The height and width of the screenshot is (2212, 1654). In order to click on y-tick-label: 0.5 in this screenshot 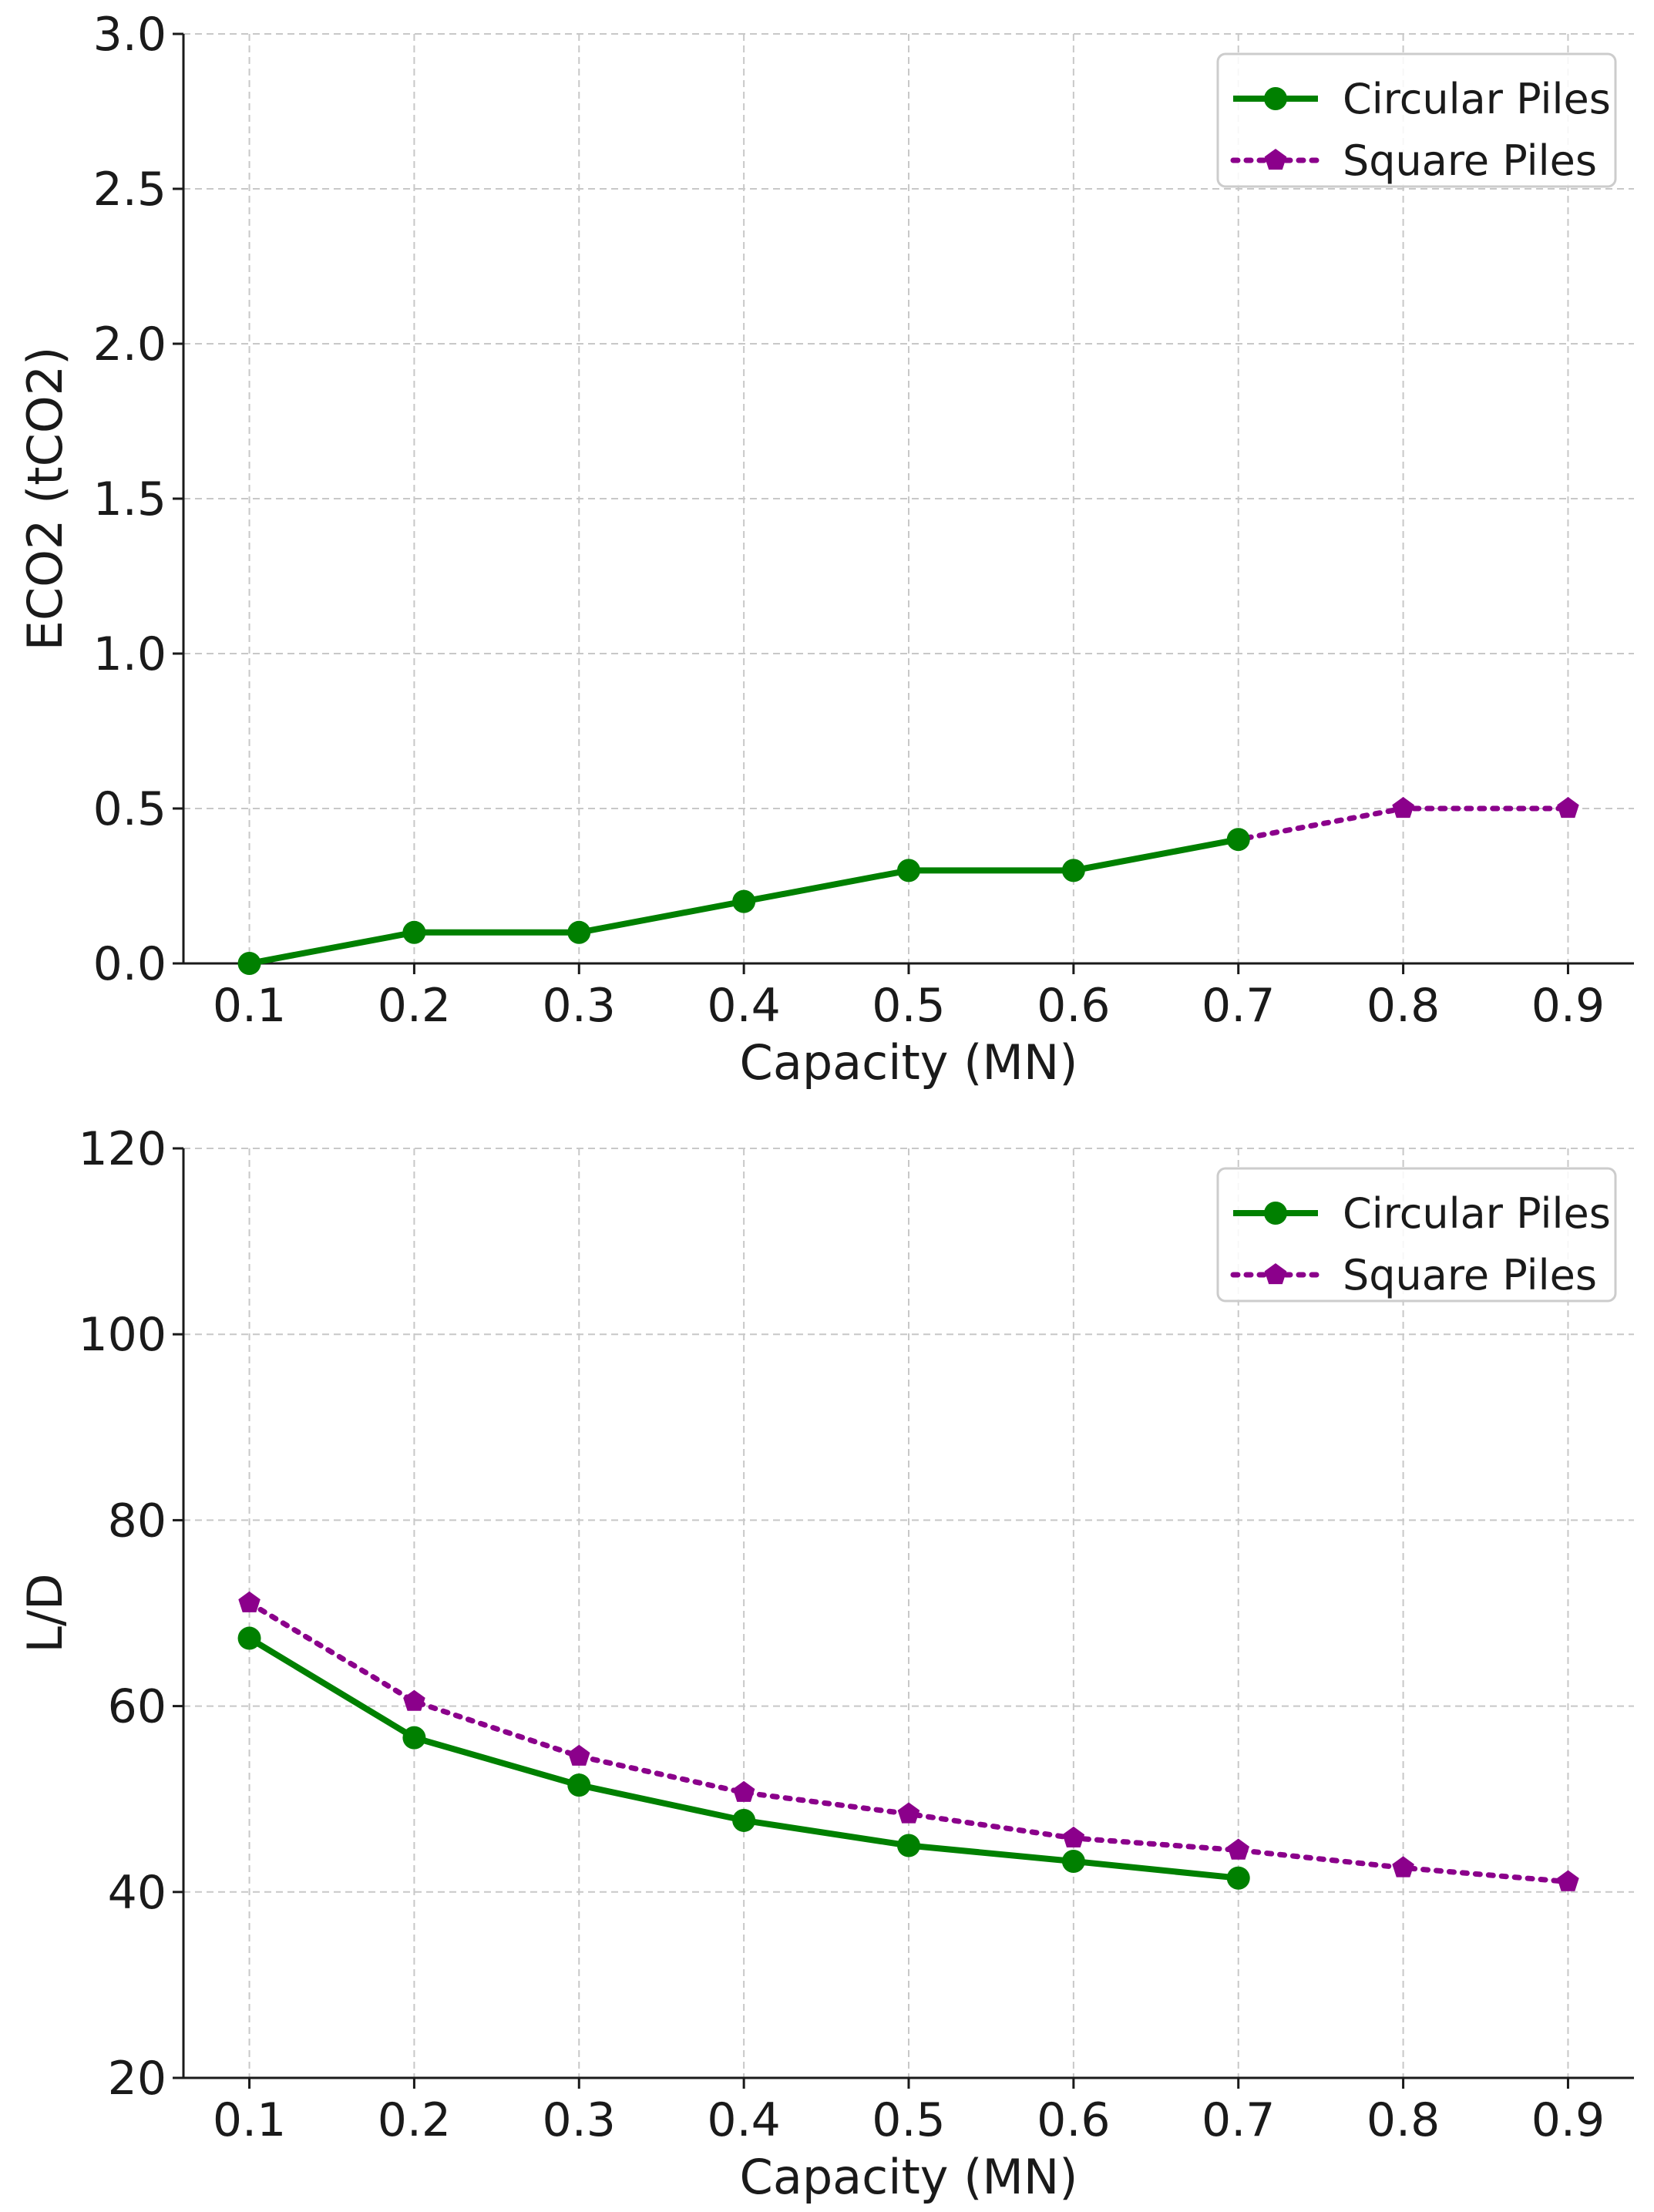, I will do `click(129, 809)`.